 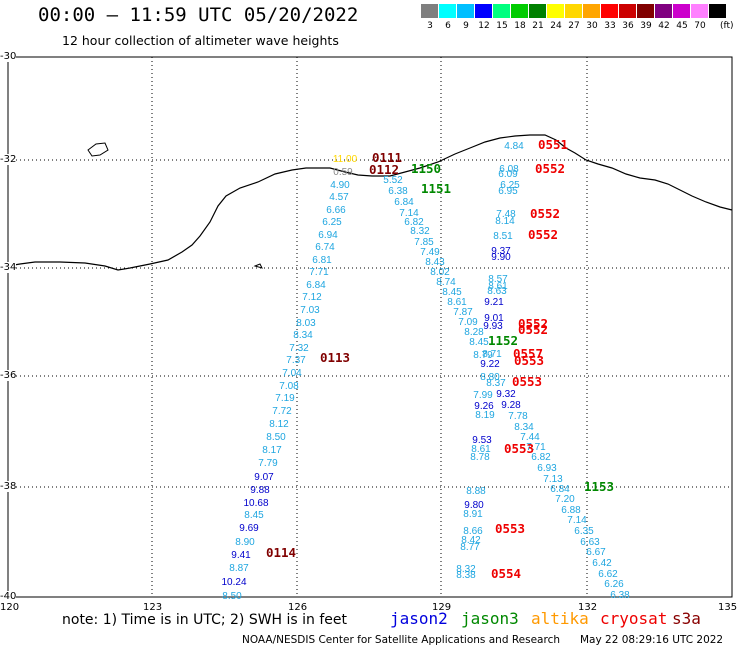 What do you see at coordinates (590, 542) in the screenshot?
I see `wave-height-label: 6.63` at bounding box center [590, 542].